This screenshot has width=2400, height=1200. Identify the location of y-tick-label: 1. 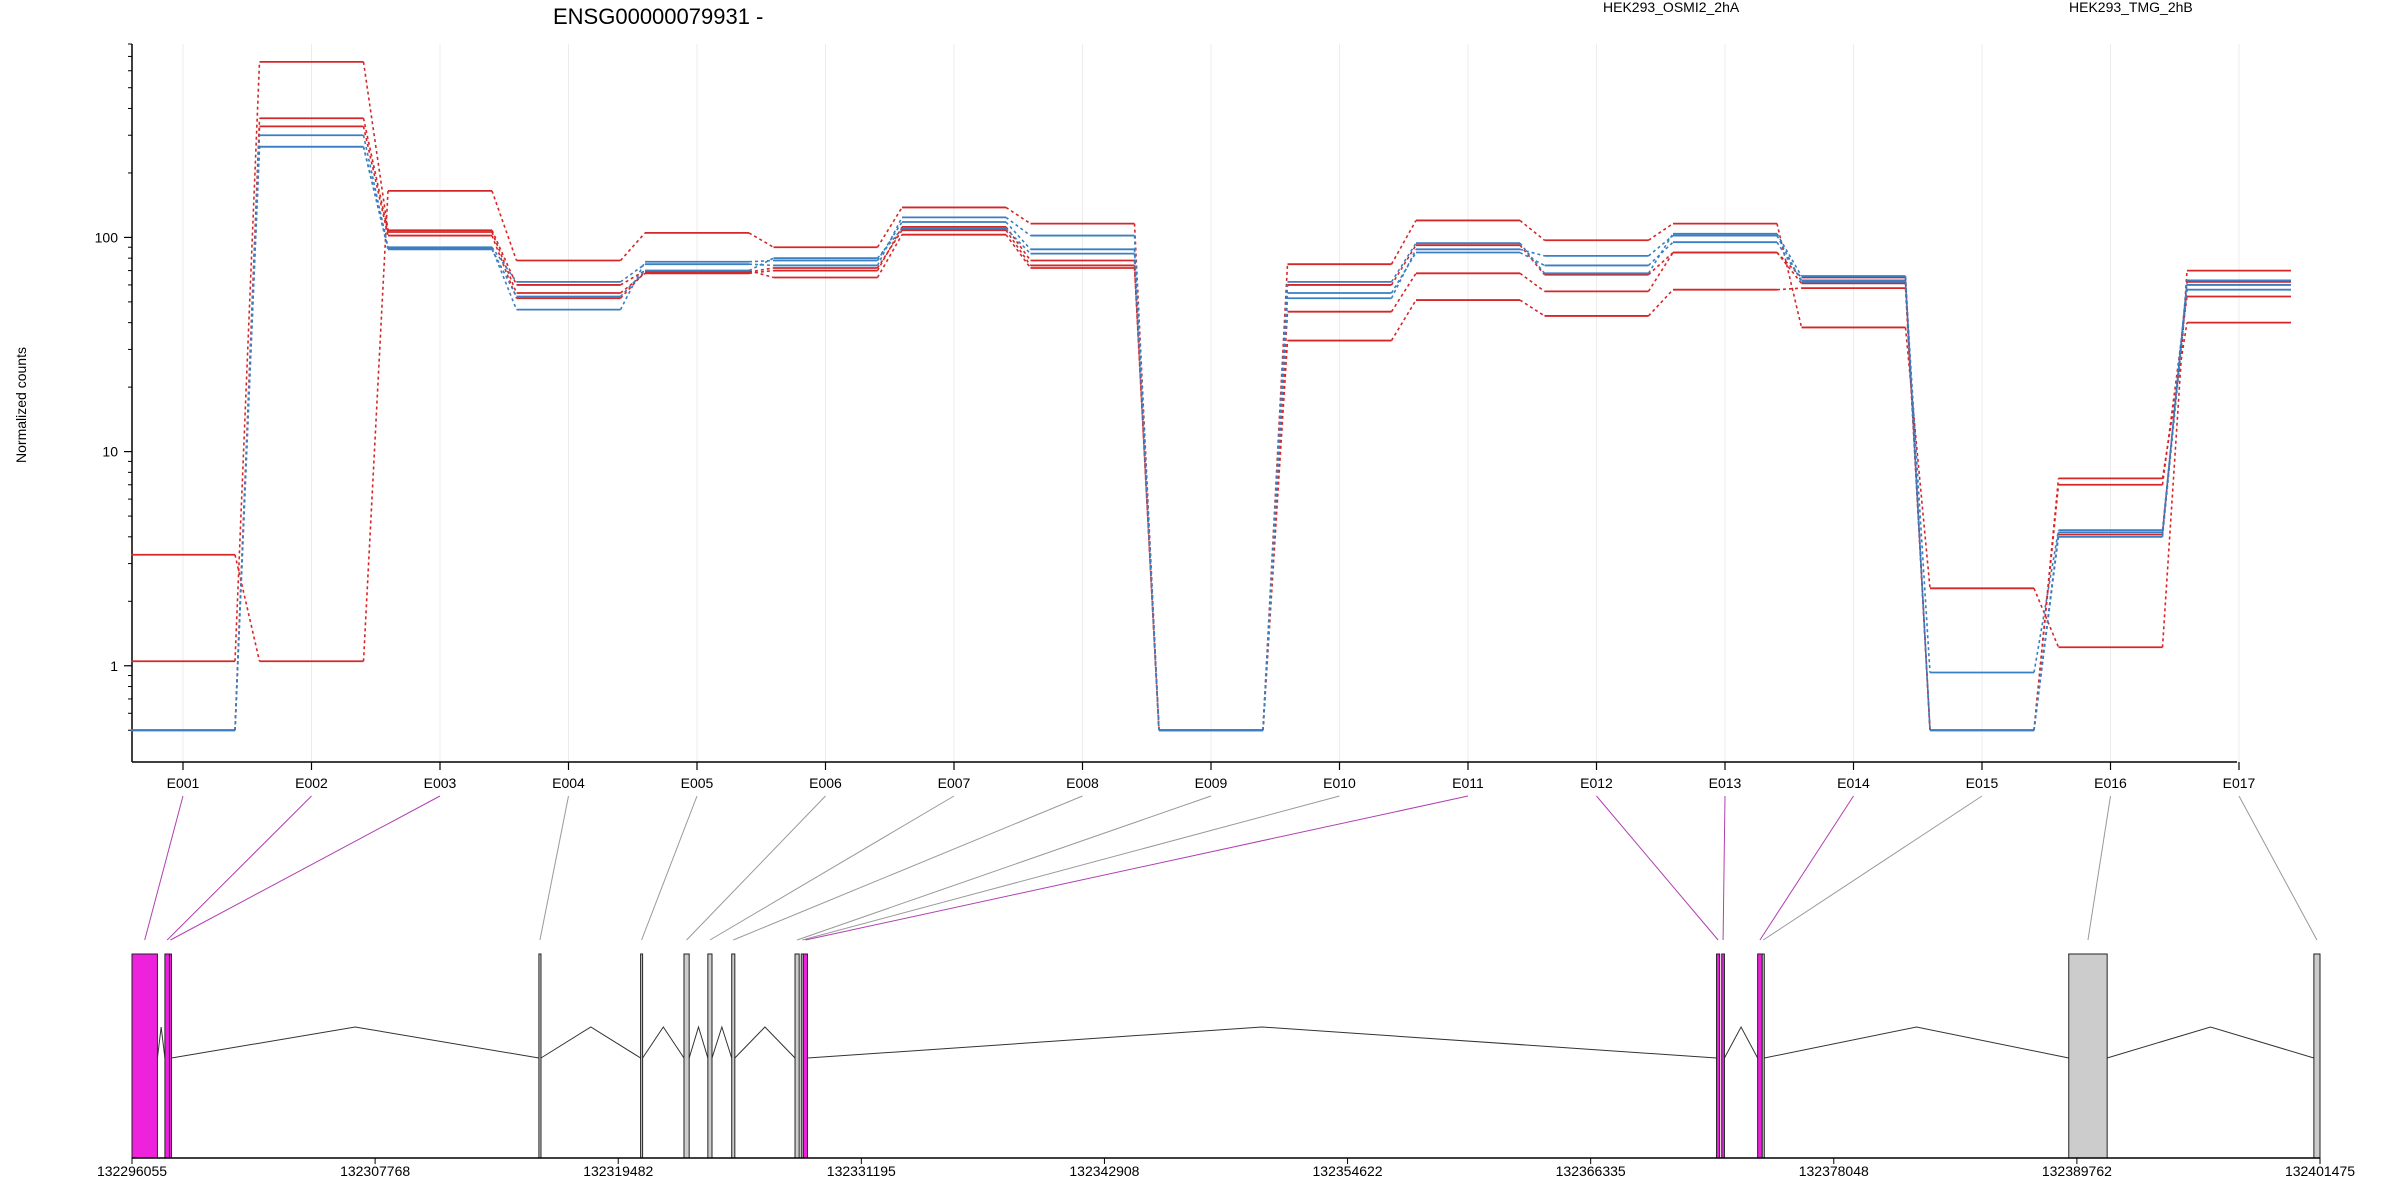
(114, 666).